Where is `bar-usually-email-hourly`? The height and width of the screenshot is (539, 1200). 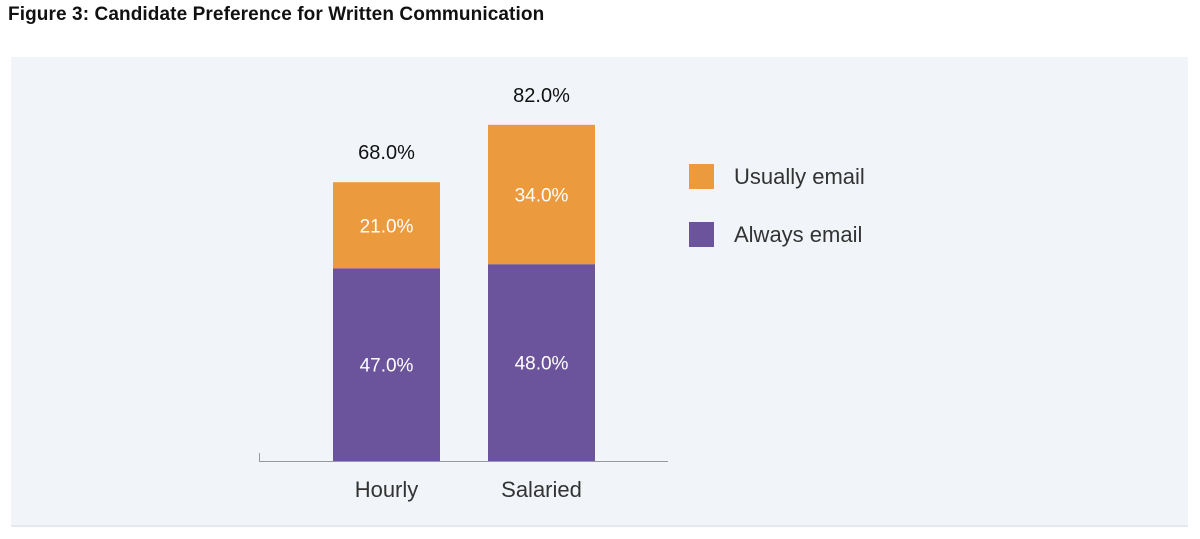
bar-usually-email-hourly is located at coordinates (386, 225).